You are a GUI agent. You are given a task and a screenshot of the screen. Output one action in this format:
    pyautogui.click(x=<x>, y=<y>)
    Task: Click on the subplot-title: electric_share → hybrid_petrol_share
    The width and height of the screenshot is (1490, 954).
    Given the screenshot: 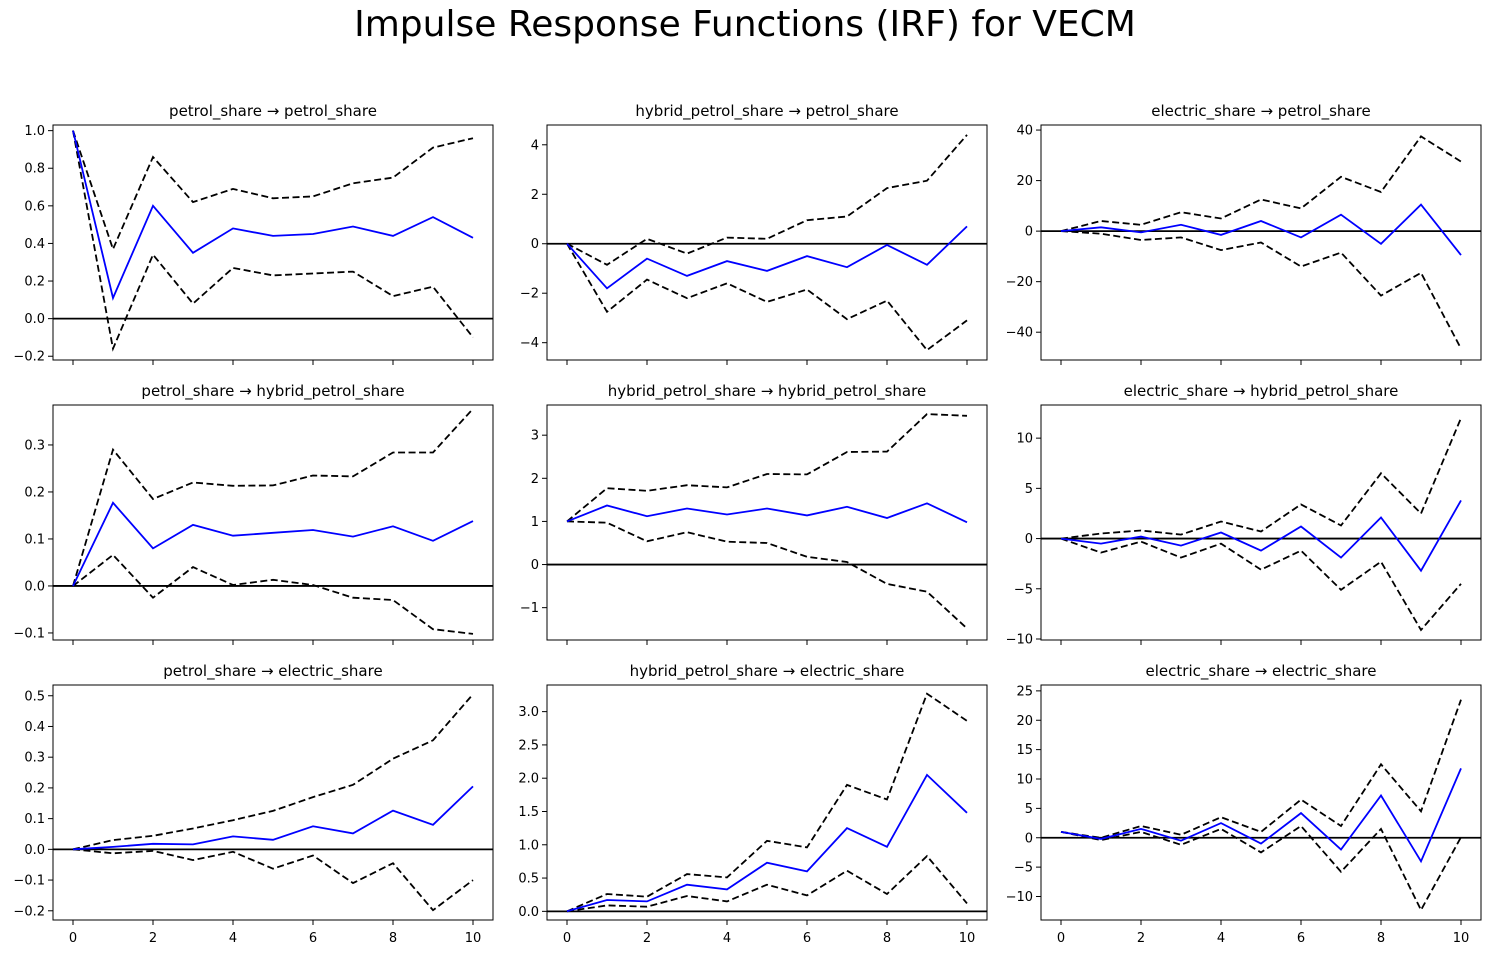 What is the action you would take?
    pyautogui.click(x=1261, y=391)
    